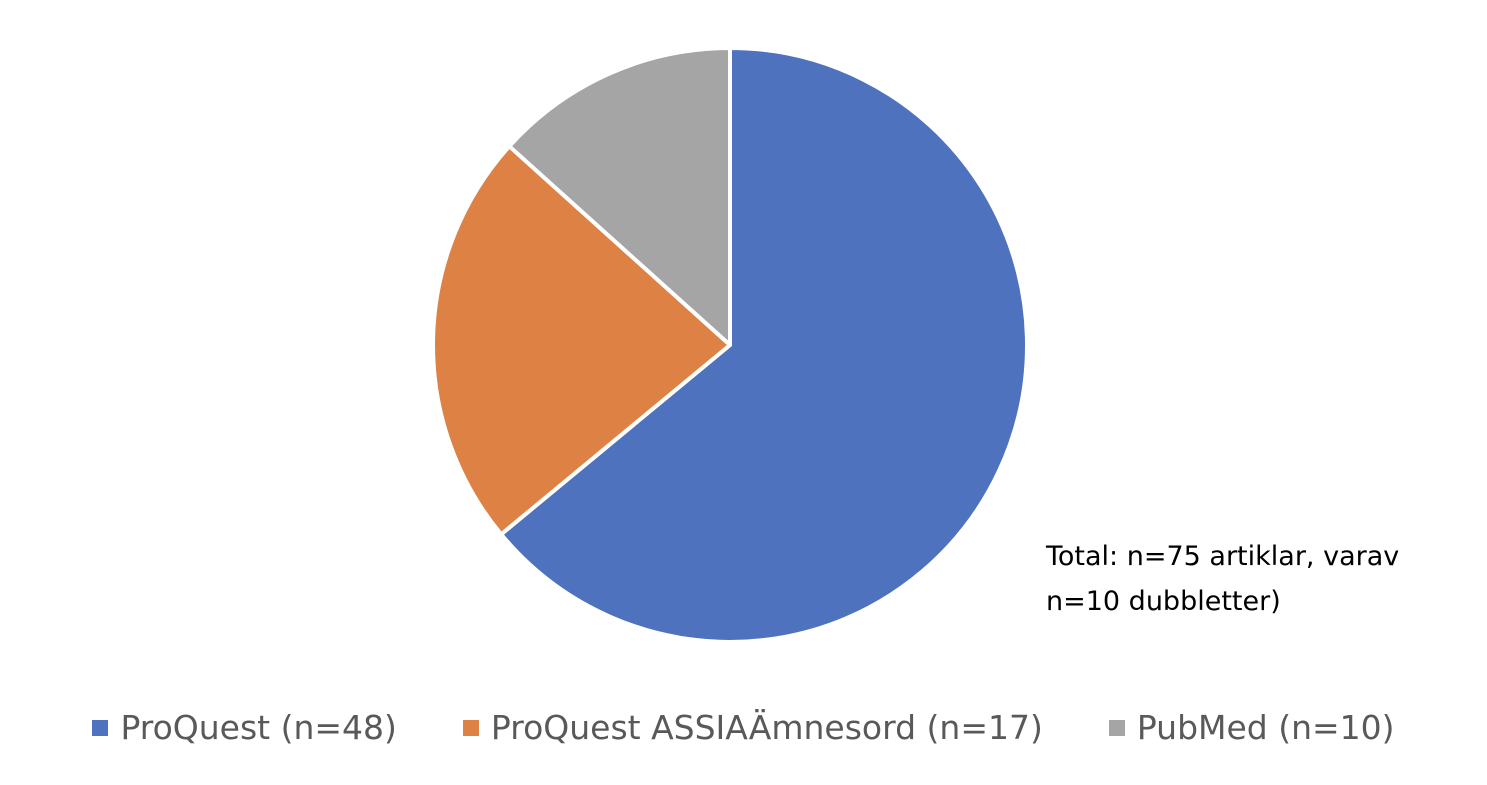 This screenshot has height=785, width=1487. What do you see at coordinates (1265, 727) in the screenshot?
I see `legend-label: PubMed (n=10)` at bounding box center [1265, 727].